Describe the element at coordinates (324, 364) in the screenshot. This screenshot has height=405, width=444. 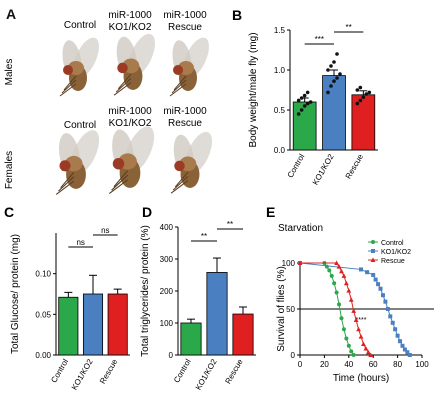
I see `x-tick-label: 20` at that location.